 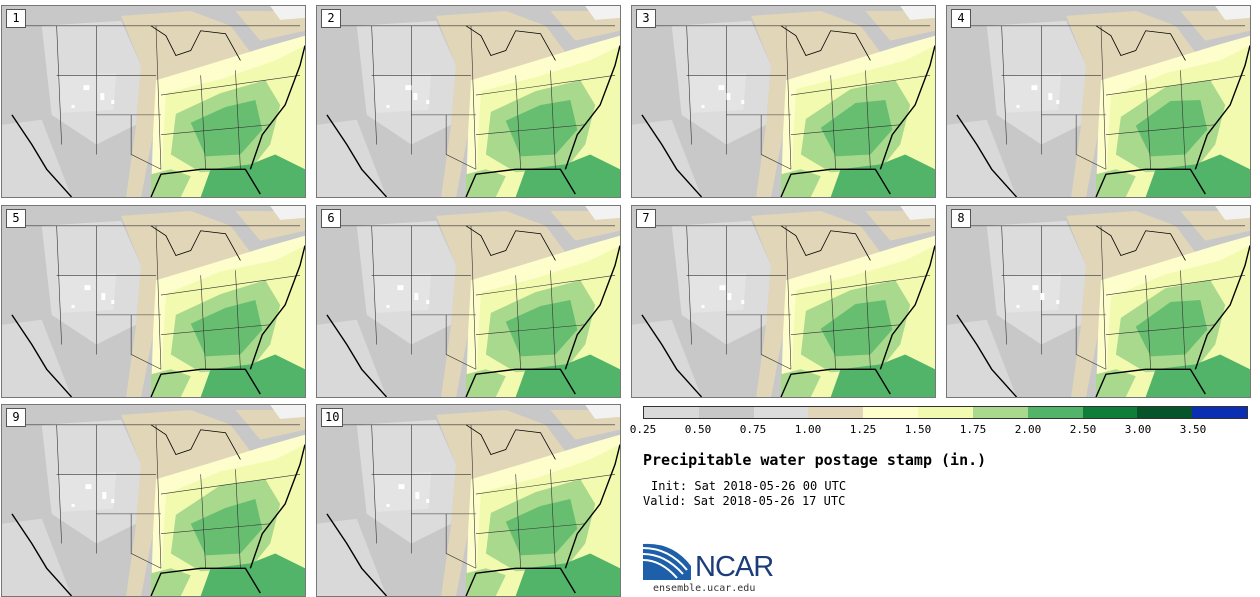 What do you see at coordinates (863, 429) in the screenshot?
I see `colorbar-tick-label: 1.25` at bounding box center [863, 429].